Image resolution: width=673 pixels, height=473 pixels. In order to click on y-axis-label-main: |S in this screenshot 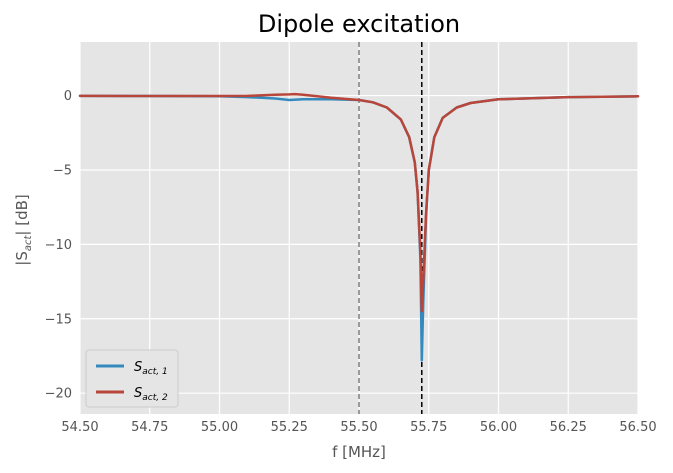, I will do `click(22, 258)`.